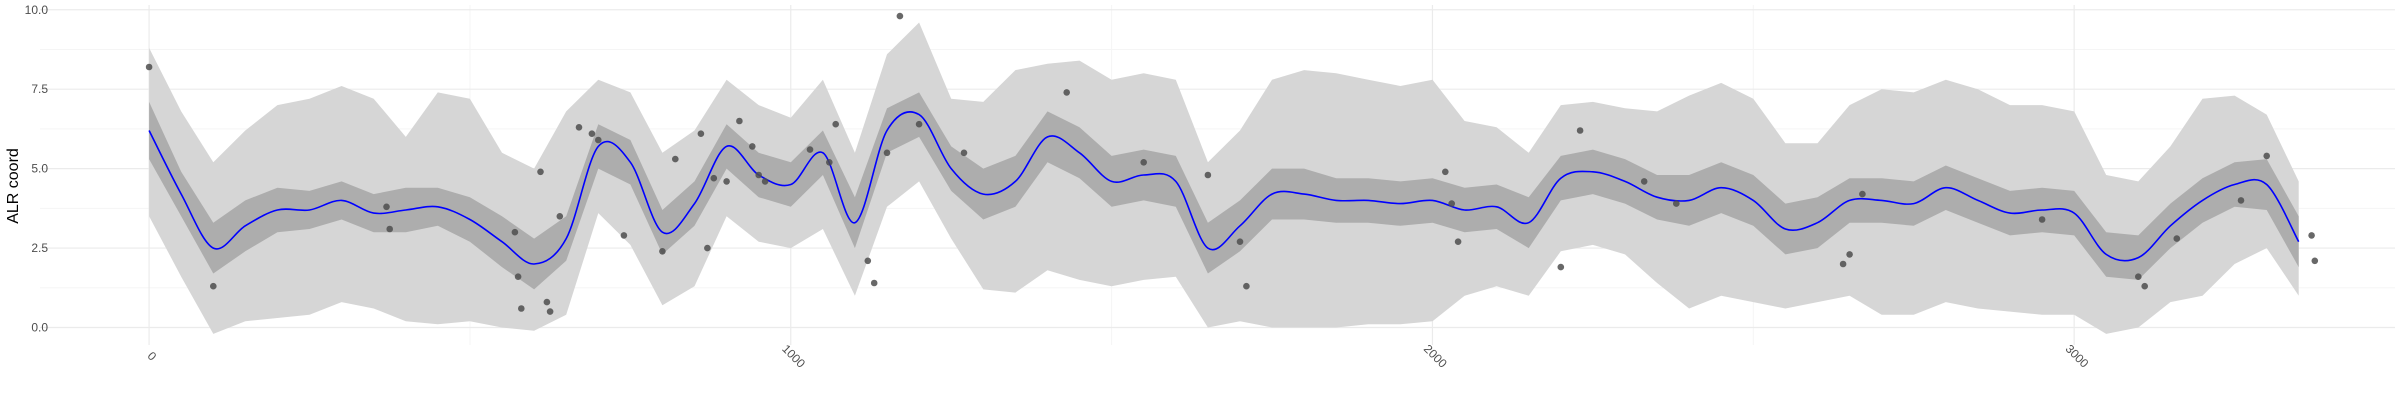 The width and height of the screenshot is (2400, 400). Describe the element at coordinates (37, 10) in the screenshot. I see `y-tick-label: 10.0` at that location.